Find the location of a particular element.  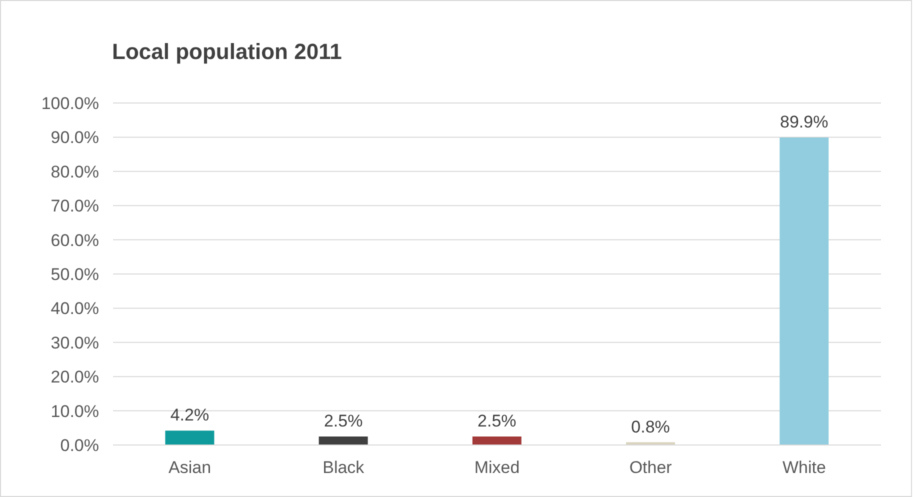

x-tick-label: Asian is located at coordinates (190, 468).